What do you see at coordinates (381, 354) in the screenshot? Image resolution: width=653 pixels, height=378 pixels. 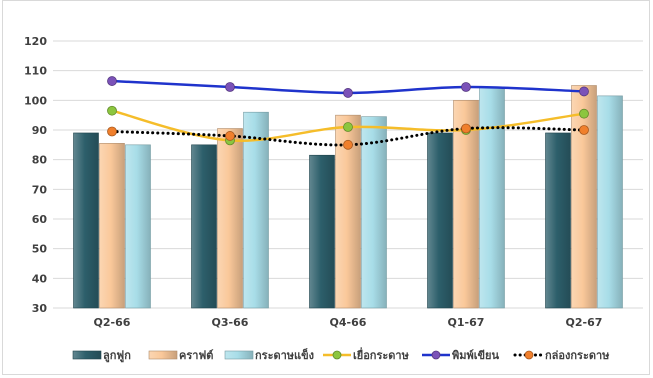 I see `legend-label: เยื่อกระดาษ` at bounding box center [381, 354].